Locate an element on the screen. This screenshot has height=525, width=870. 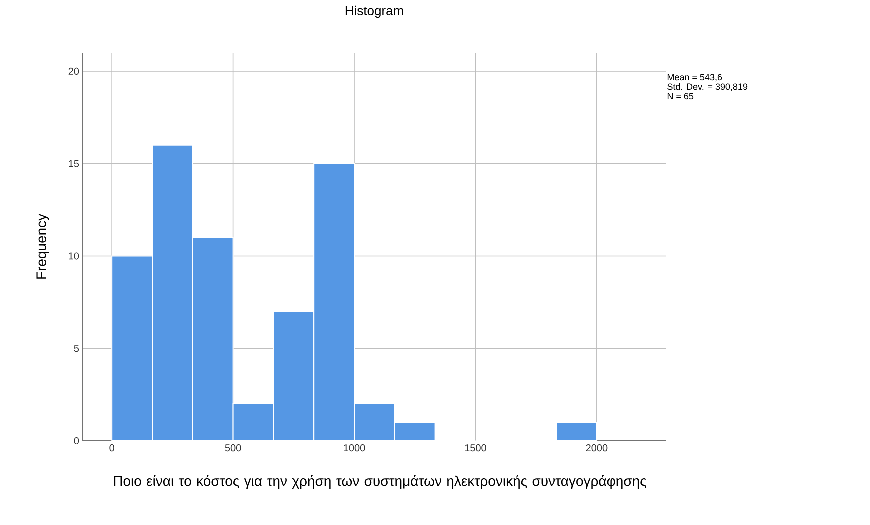
y-tick-label: 5 is located at coordinates (77, 348).